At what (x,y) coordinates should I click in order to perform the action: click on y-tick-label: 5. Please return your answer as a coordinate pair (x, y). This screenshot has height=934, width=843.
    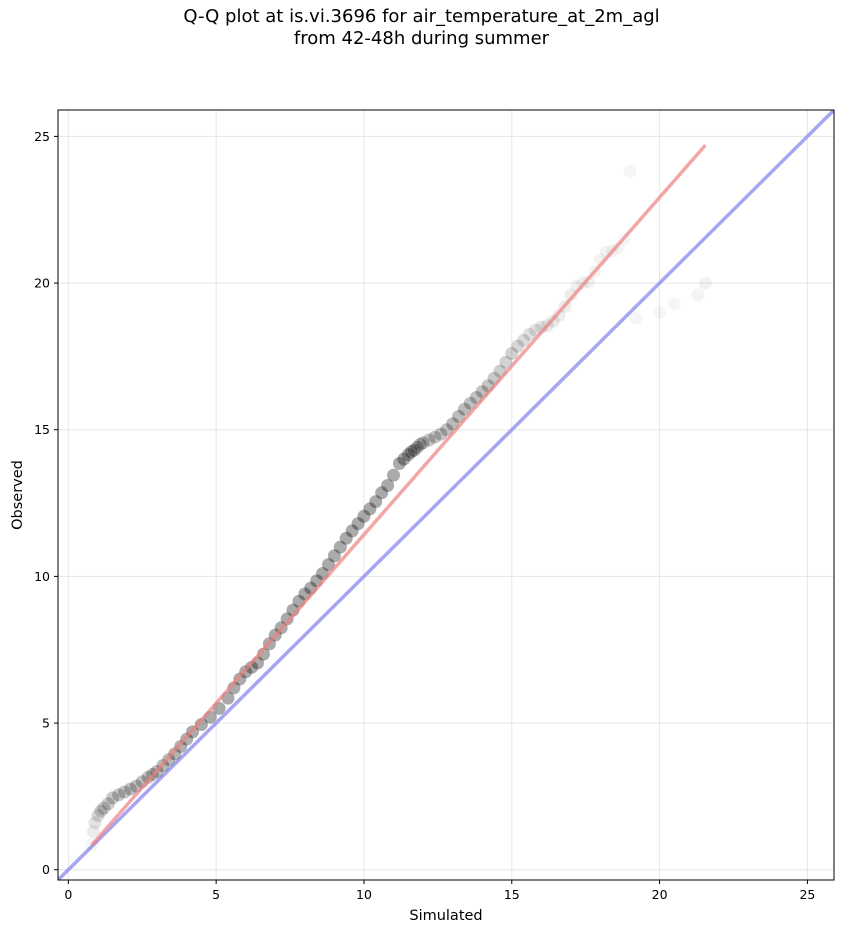
    Looking at the image, I should click on (46, 723).